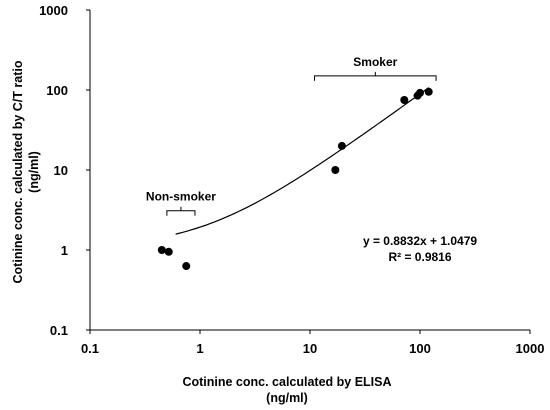 The image size is (550, 410). What do you see at coordinates (64, 250) in the screenshot?
I see `y-tick-label: 1` at bounding box center [64, 250].